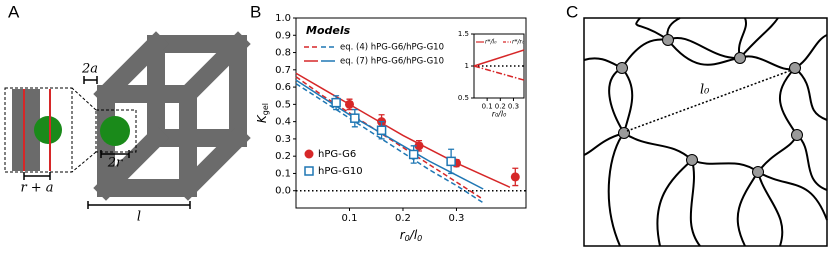 This screenshot has height=262, width=830. Describe the element at coordinates (115, 163) in the screenshot. I see `dimension-label: 2r` at that location.